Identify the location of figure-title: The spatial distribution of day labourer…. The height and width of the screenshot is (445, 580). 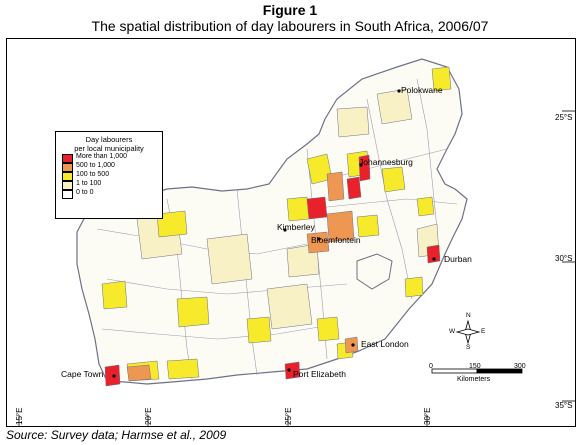
(290, 26).